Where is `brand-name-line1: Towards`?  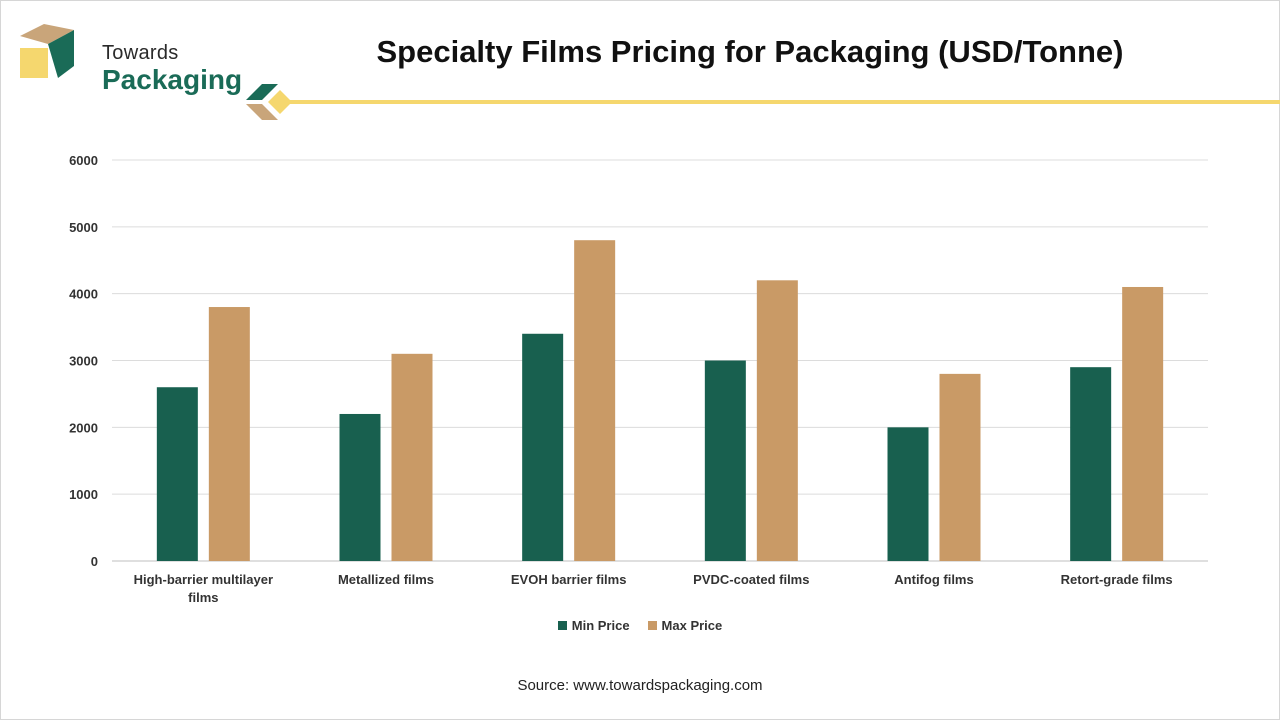 brand-name-line1: Towards is located at coordinates (140, 53).